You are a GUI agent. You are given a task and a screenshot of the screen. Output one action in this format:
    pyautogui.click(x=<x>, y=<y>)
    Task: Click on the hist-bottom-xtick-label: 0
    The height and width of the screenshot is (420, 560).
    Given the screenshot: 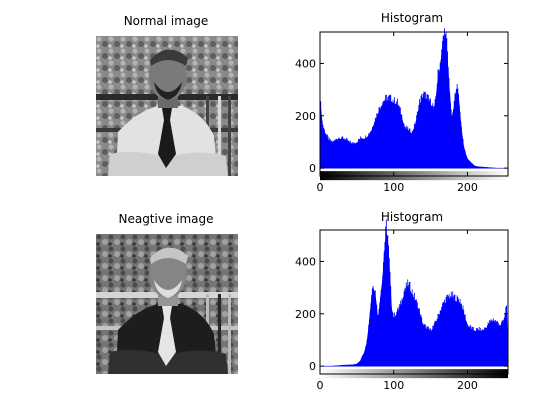 What is the action you would take?
    pyautogui.click(x=320, y=385)
    